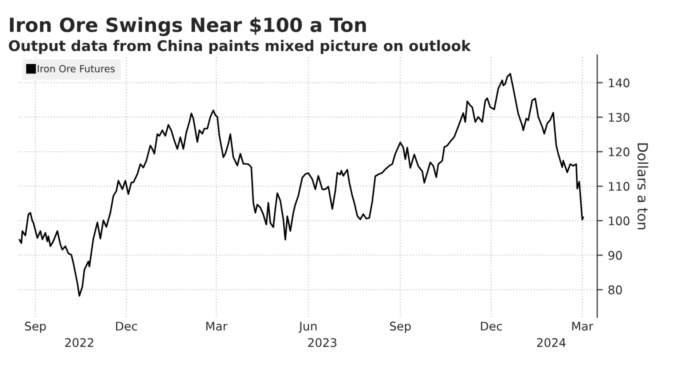  I want to click on y-tick-label: 80, so click(615, 289).